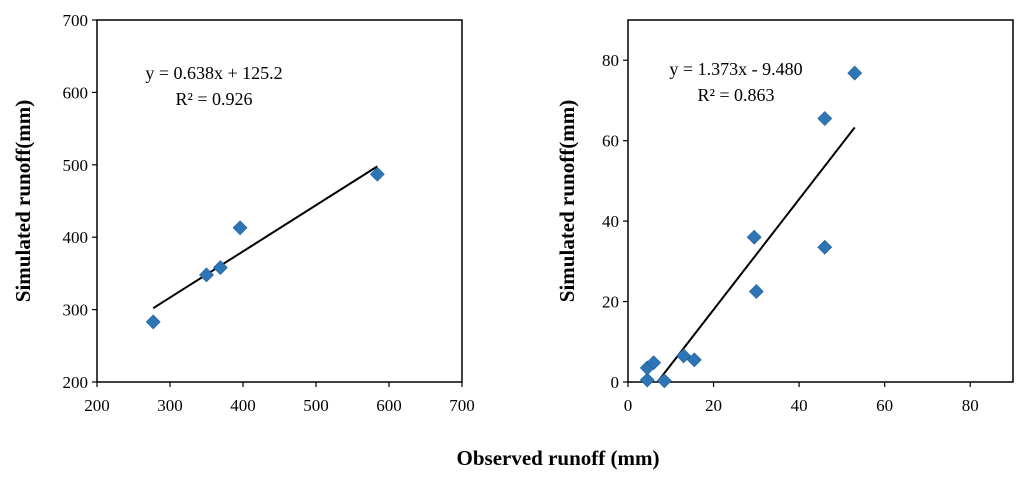  What do you see at coordinates (610, 60) in the screenshot?
I see `right-y-tick-label: 80` at bounding box center [610, 60].